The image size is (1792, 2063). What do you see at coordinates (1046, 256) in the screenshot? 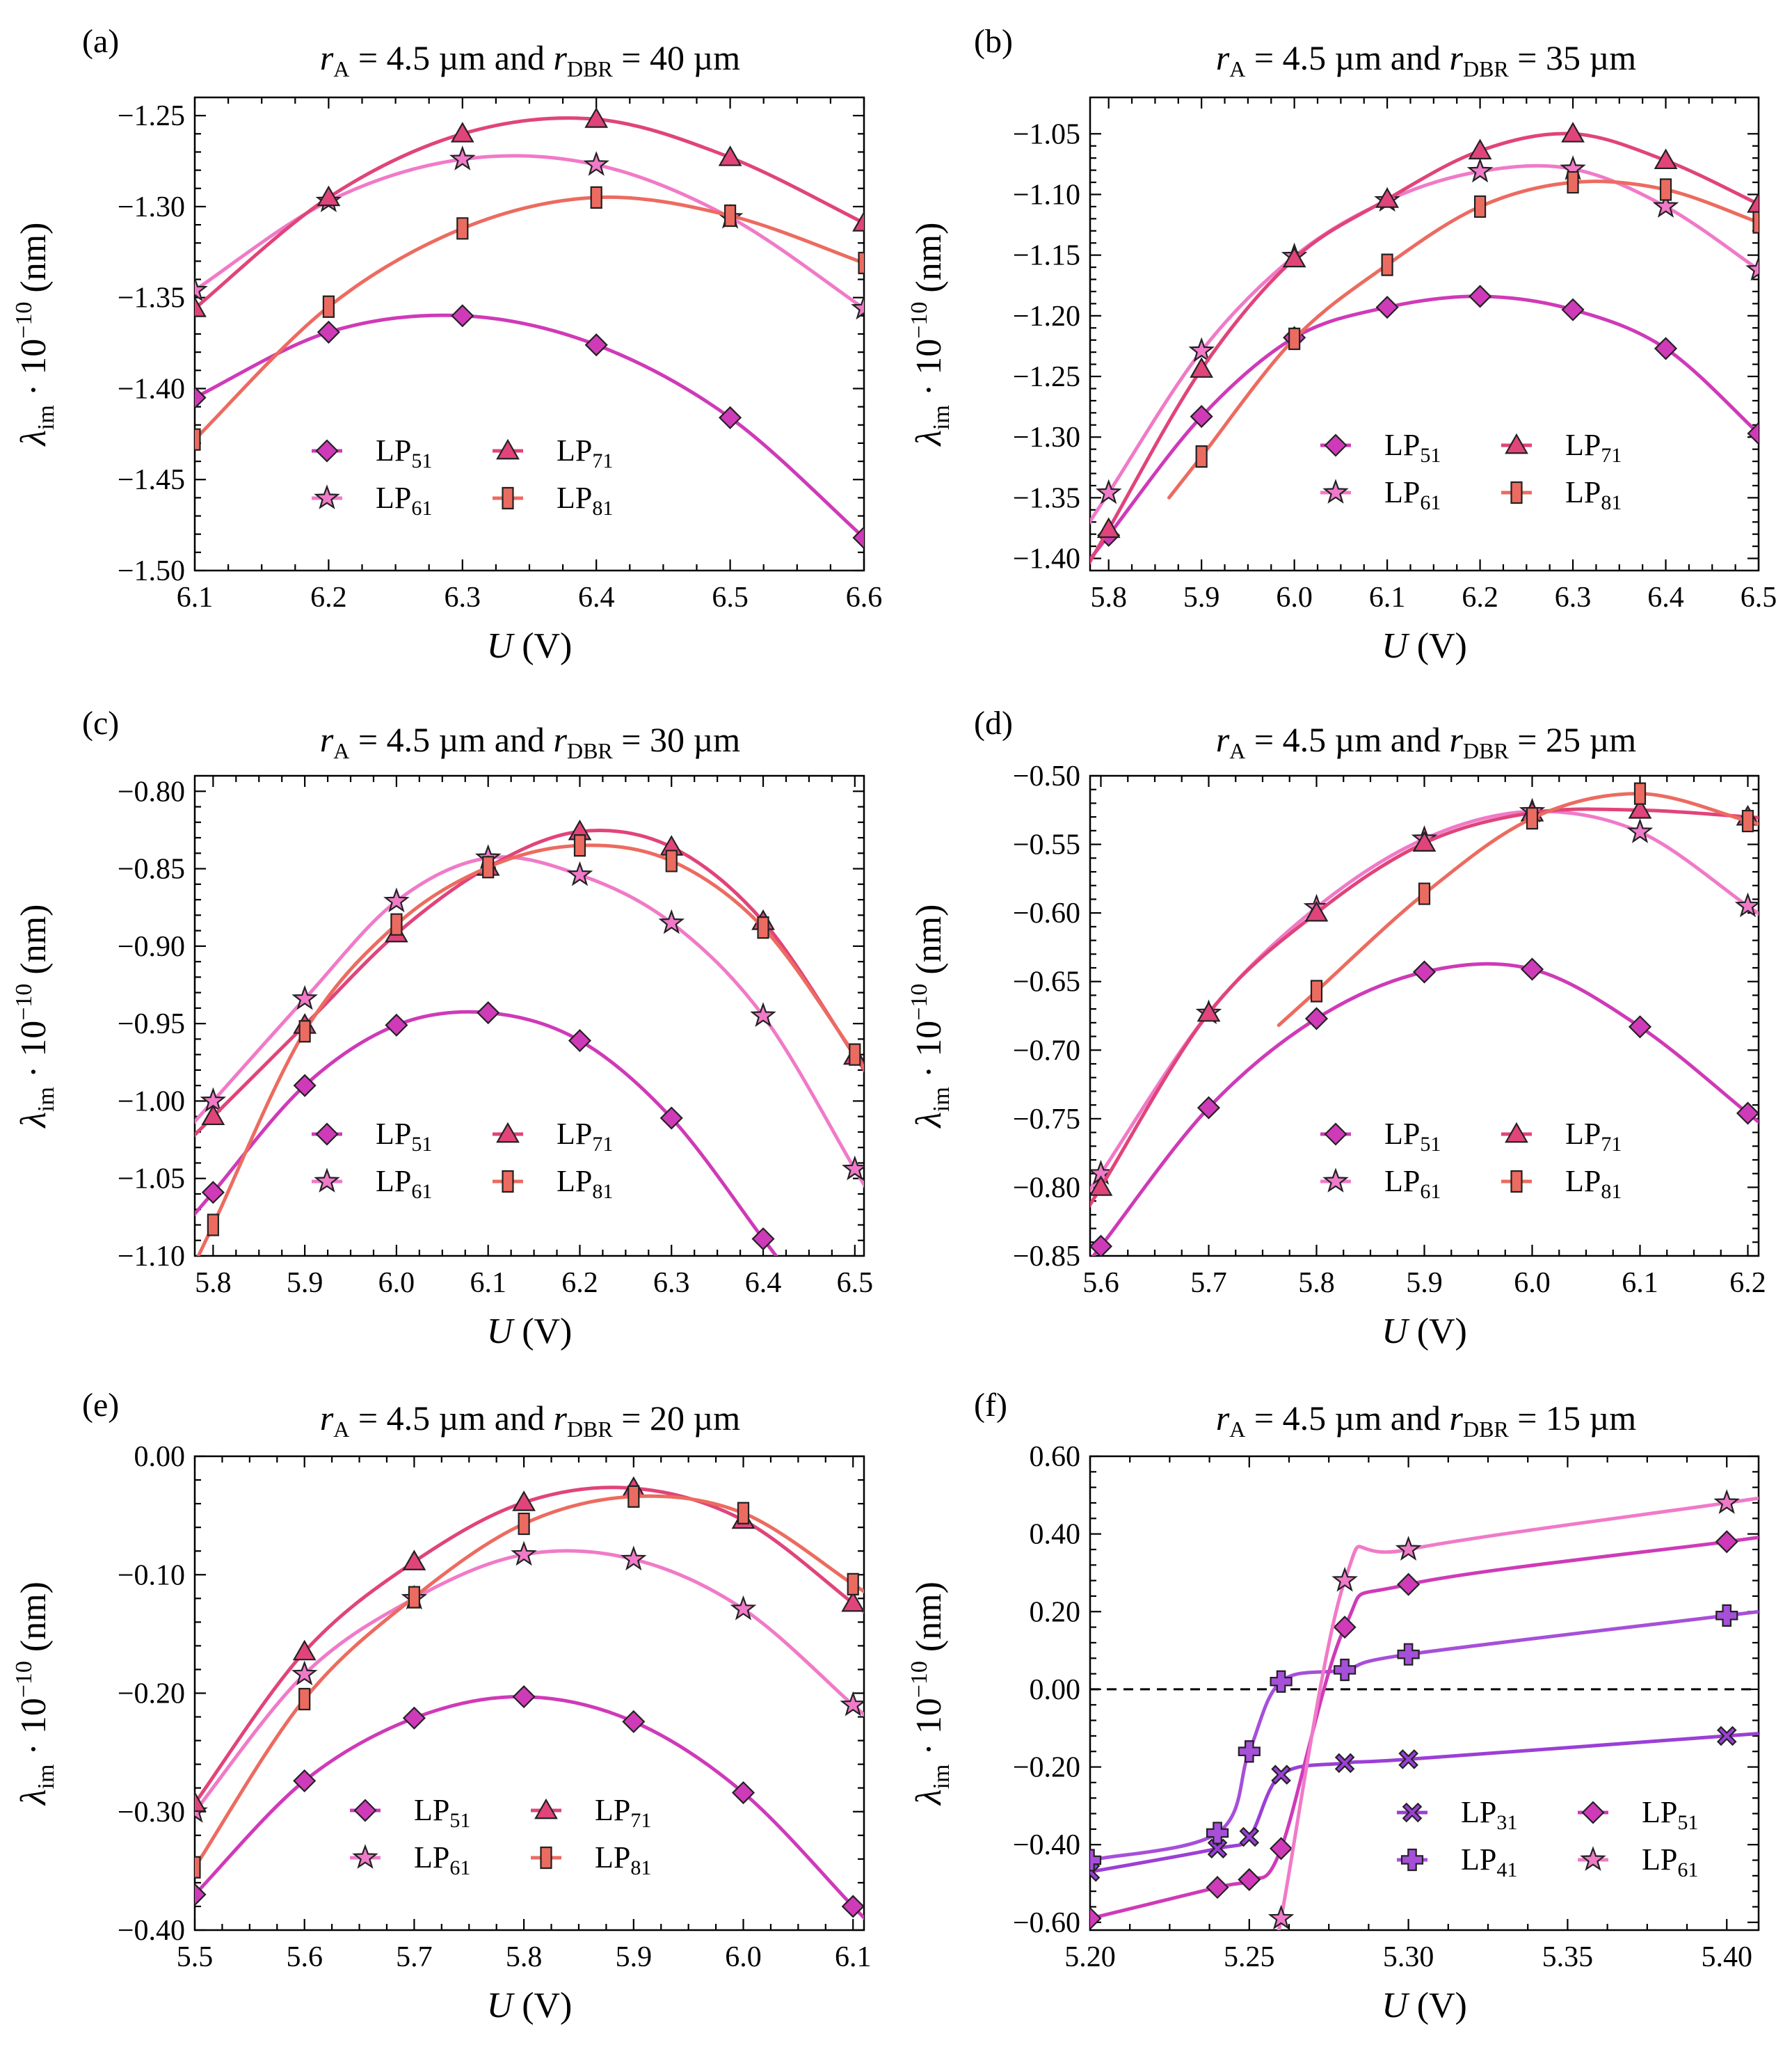
I see `y-tick-label: −1.15` at bounding box center [1046, 256].